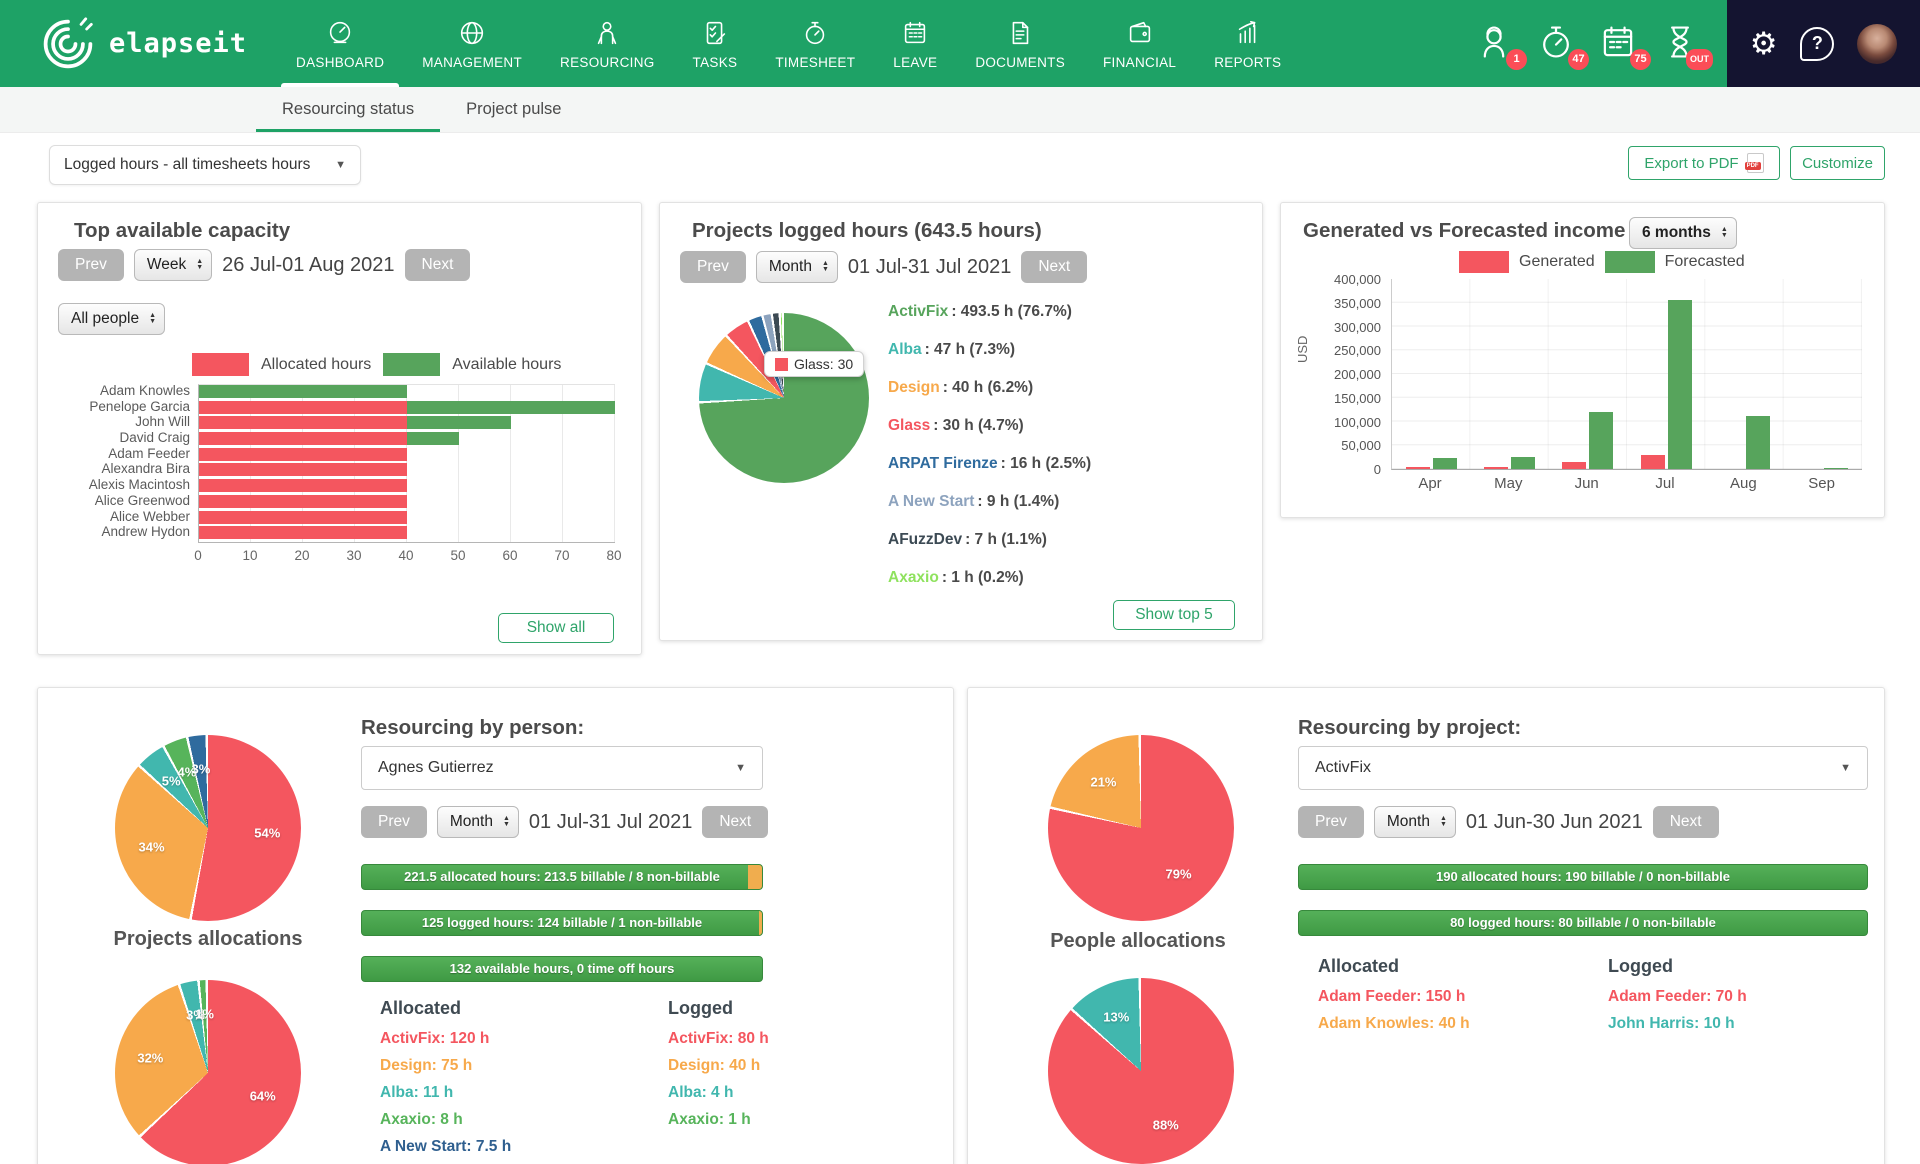 This screenshot has height=1164, width=1920. What do you see at coordinates (348, 109) in the screenshot?
I see `tab-resourcing-status: Resourcing status` at bounding box center [348, 109].